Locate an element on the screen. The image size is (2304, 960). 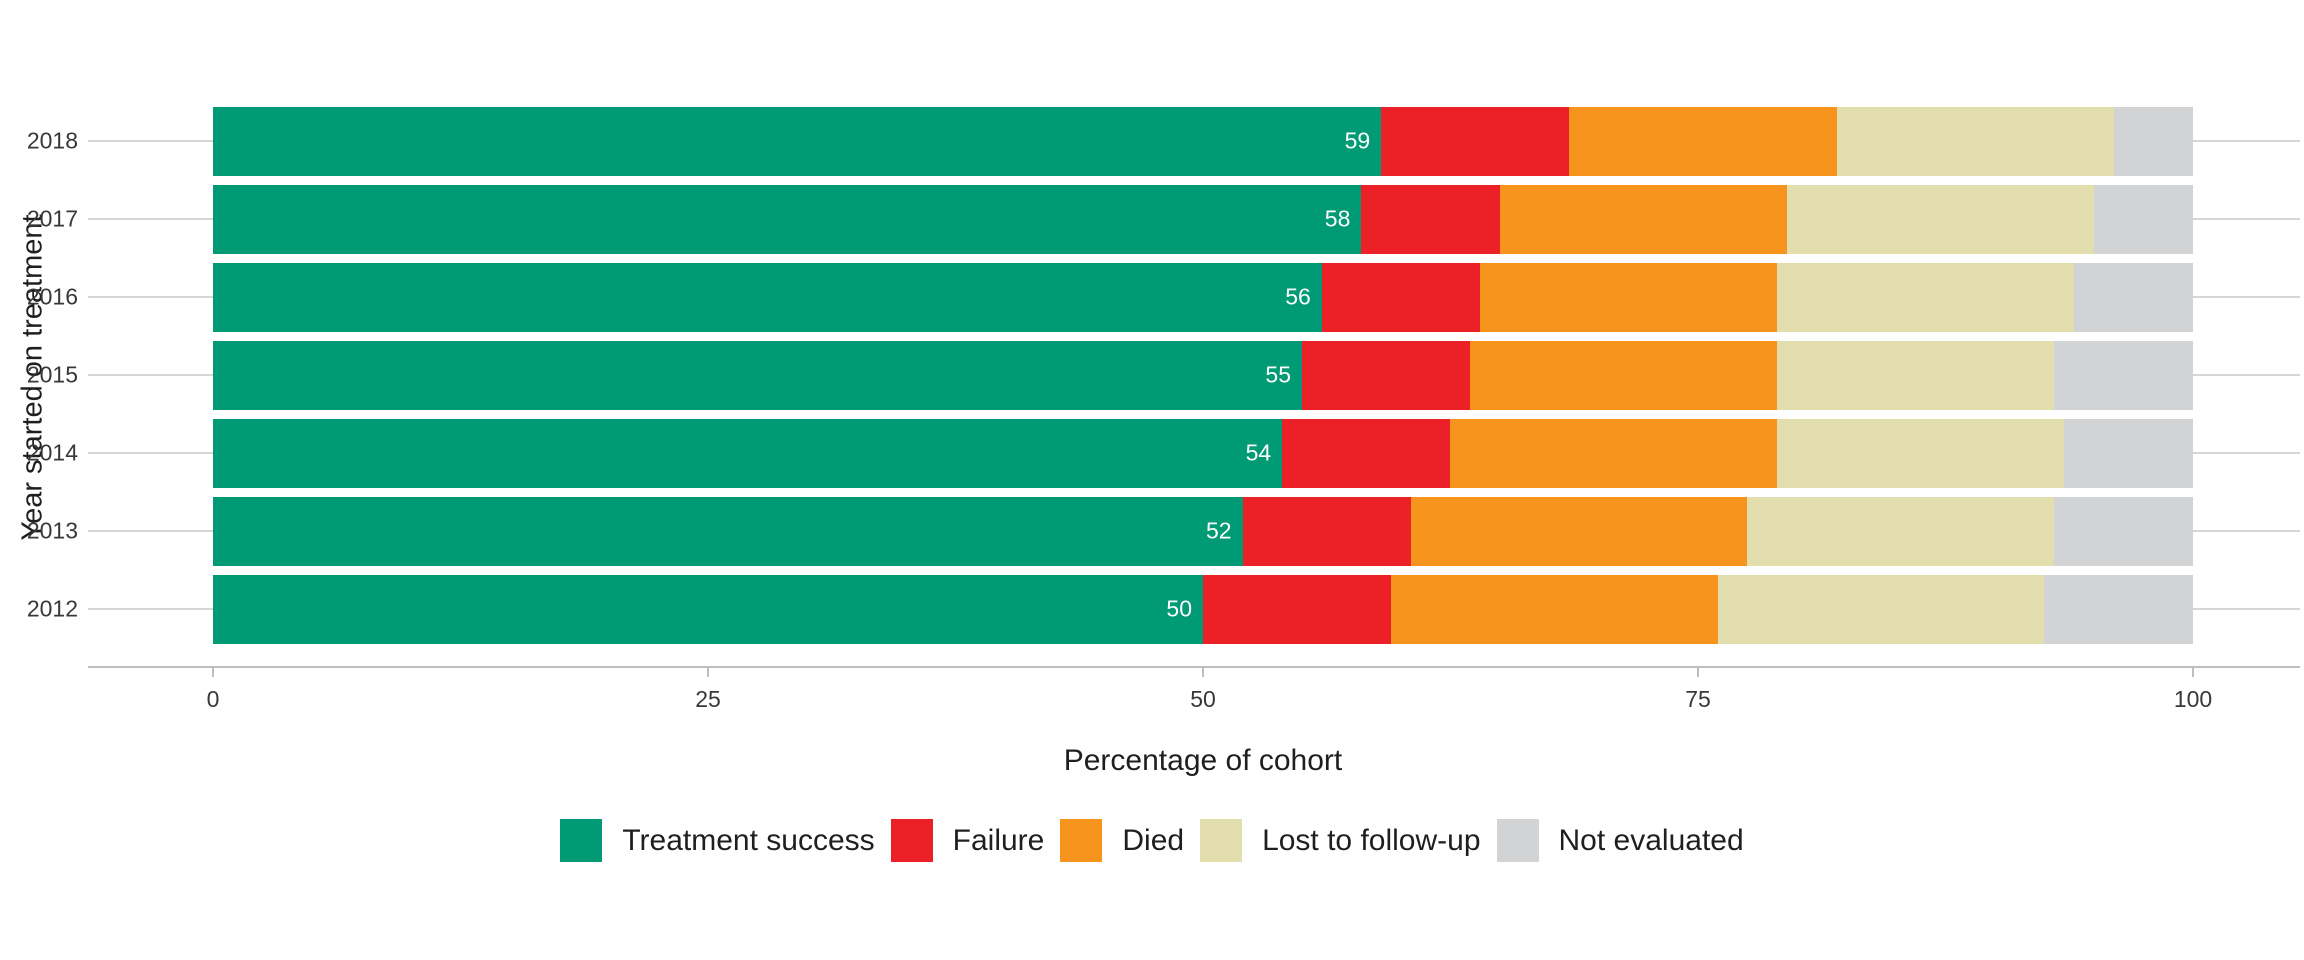
legend-item-treatment-success: Treatment success is located at coordinates (717, 840).